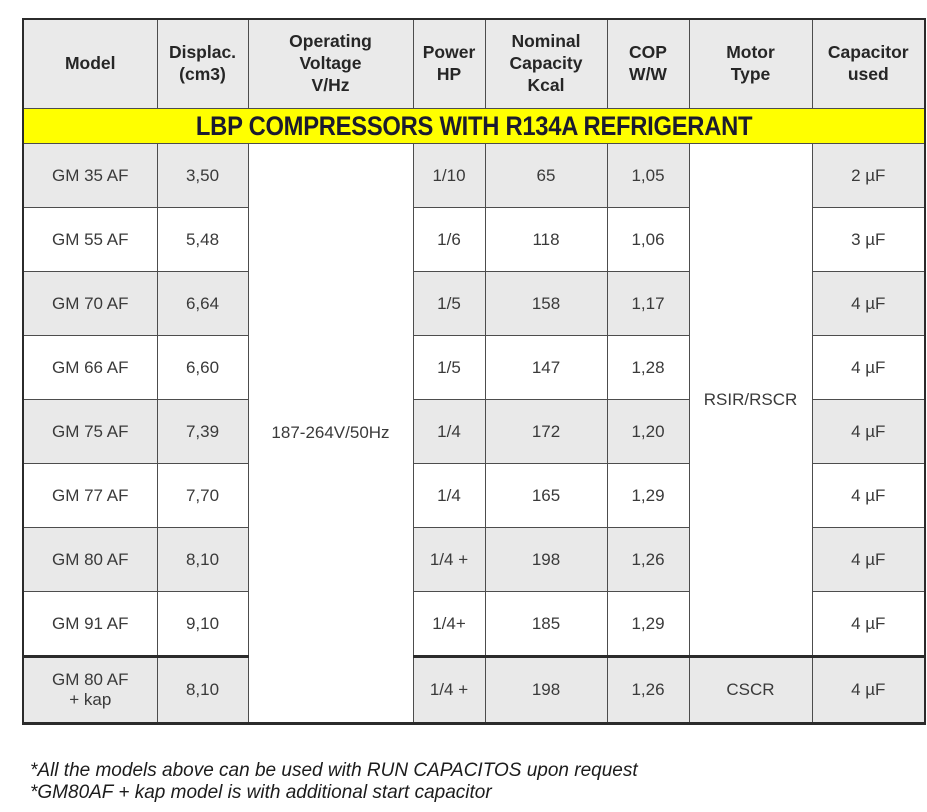 This screenshot has height=812, width=927. I want to click on cell-model: GM 55 AF, so click(90, 239).